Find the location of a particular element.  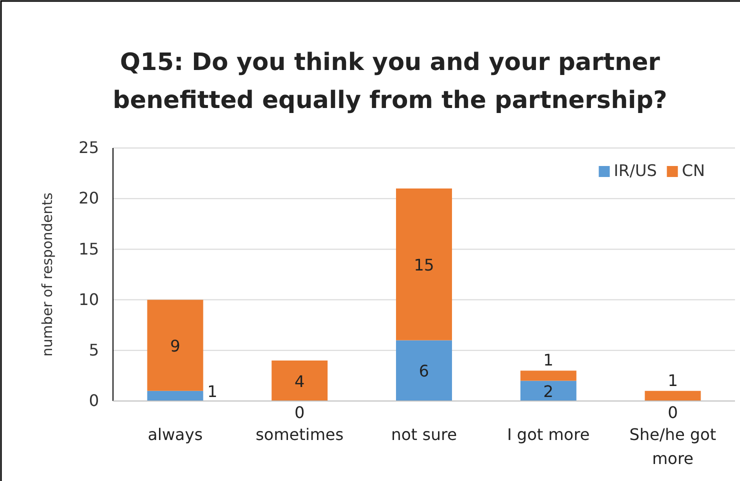

y-tick-label: 15 is located at coordinates (88, 248).